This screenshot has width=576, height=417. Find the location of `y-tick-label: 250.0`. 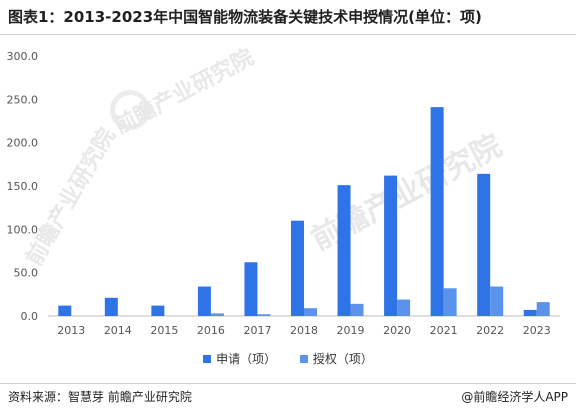

y-tick-label: 250.0 is located at coordinates (23, 99).